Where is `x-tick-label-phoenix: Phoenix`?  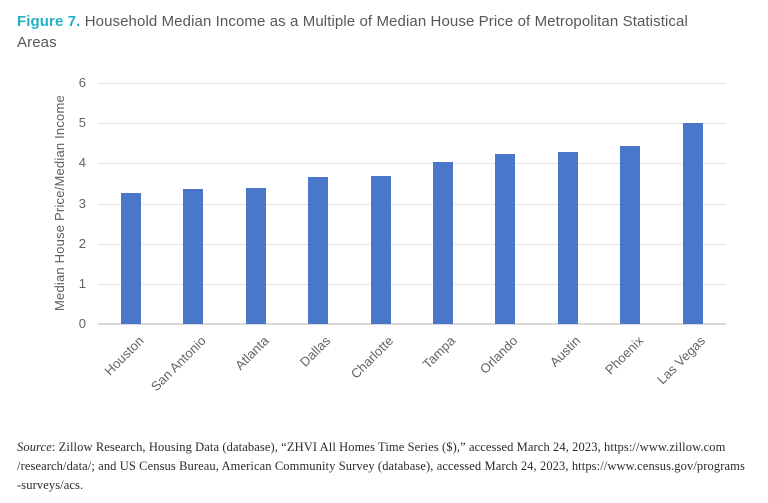 x-tick-label-phoenix: Phoenix is located at coordinates (623, 355).